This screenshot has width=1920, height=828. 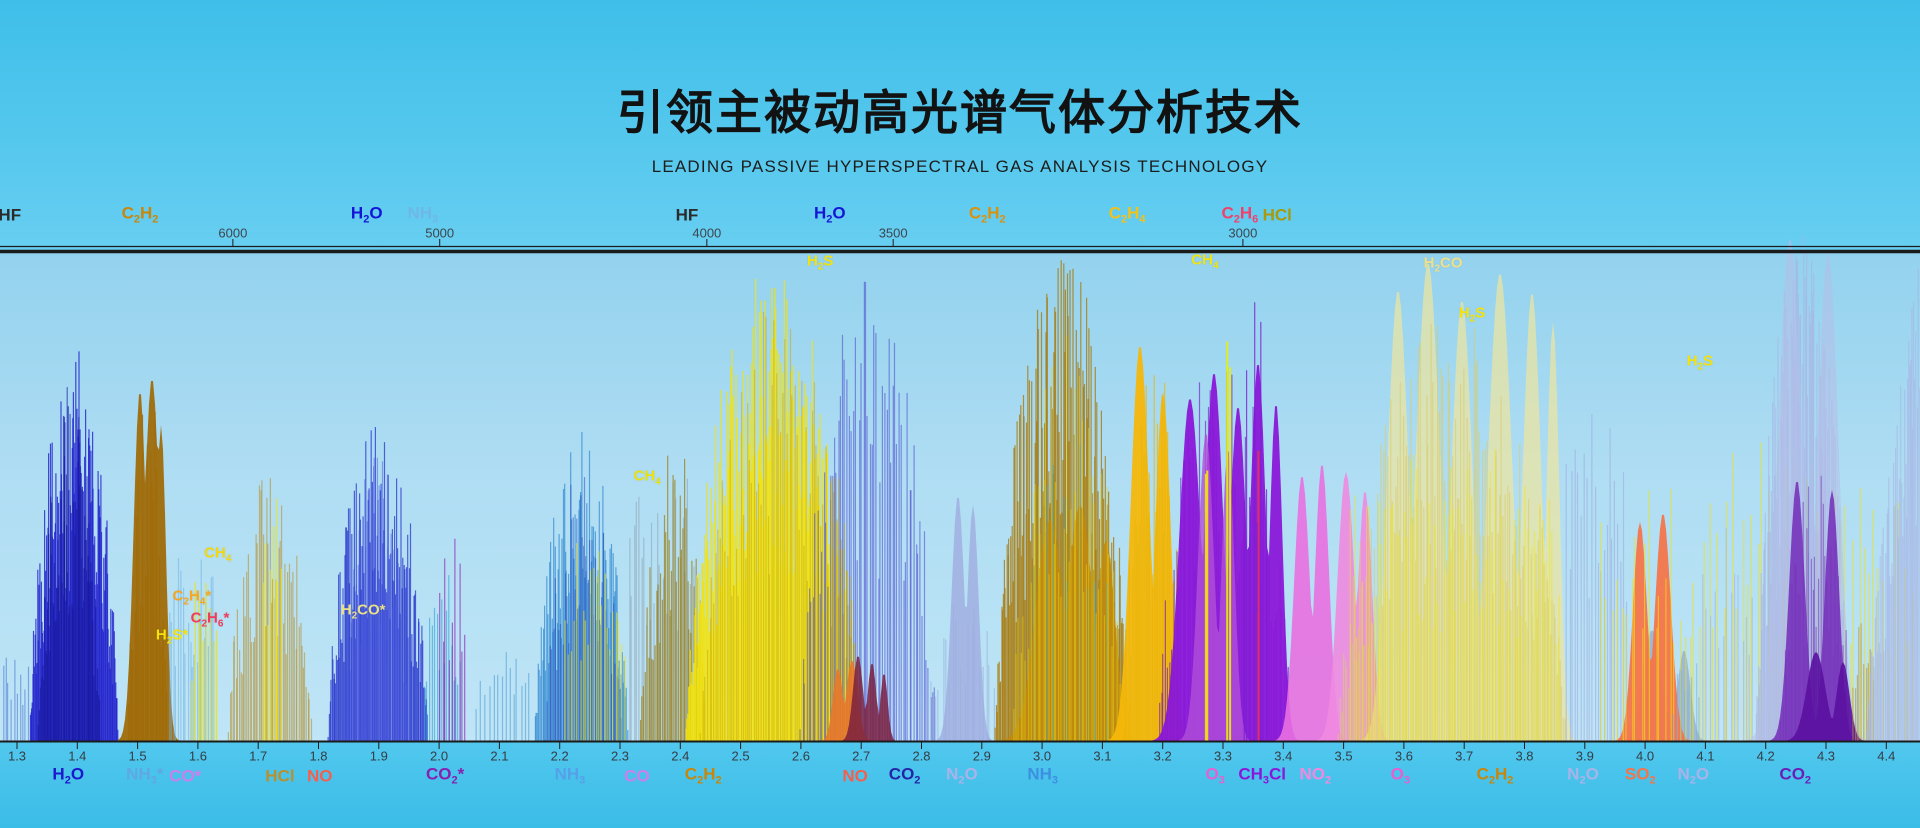 What do you see at coordinates (445, 775) in the screenshot?
I see `bottom-gas-label: CO2*` at bounding box center [445, 775].